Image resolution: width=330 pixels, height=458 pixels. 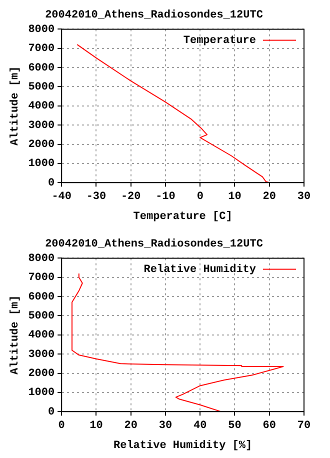 What do you see at coordinates (62, 196) in the screenshot?
I see `x-tick-label: -40` at bounding box center [62, 196].